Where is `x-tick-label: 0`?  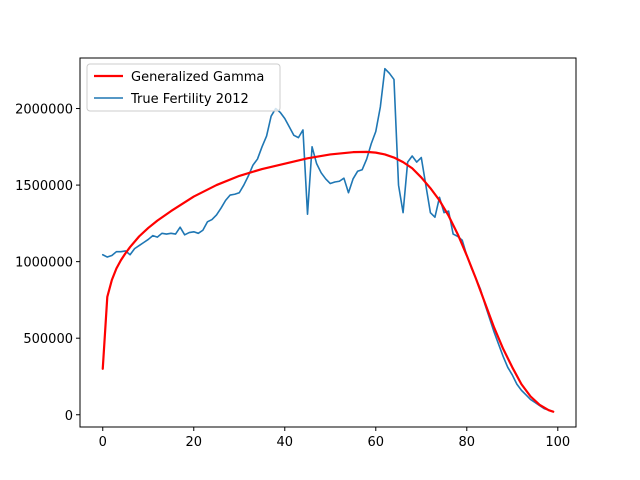
x-tick-label: 0 is located at coordinates (103, 442).